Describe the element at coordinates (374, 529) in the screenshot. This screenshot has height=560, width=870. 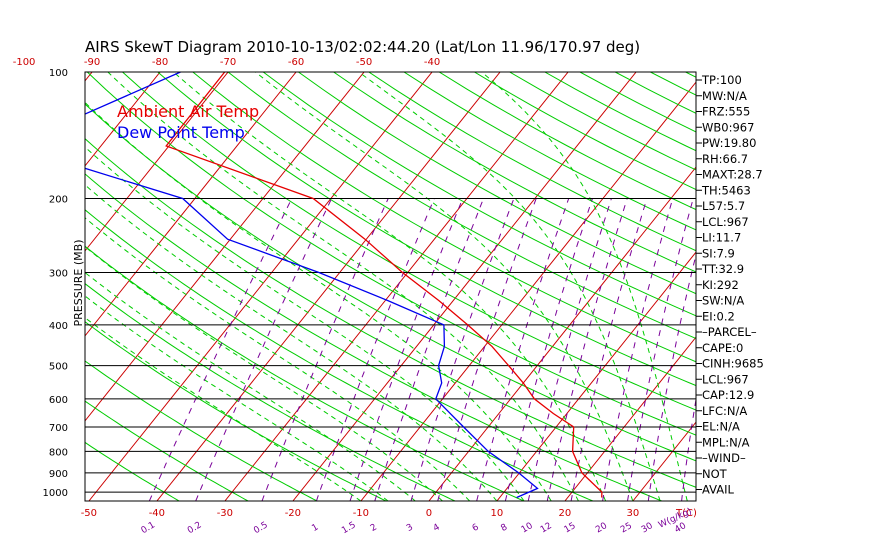
I see `mixing-ratio-label: 2` at that location.